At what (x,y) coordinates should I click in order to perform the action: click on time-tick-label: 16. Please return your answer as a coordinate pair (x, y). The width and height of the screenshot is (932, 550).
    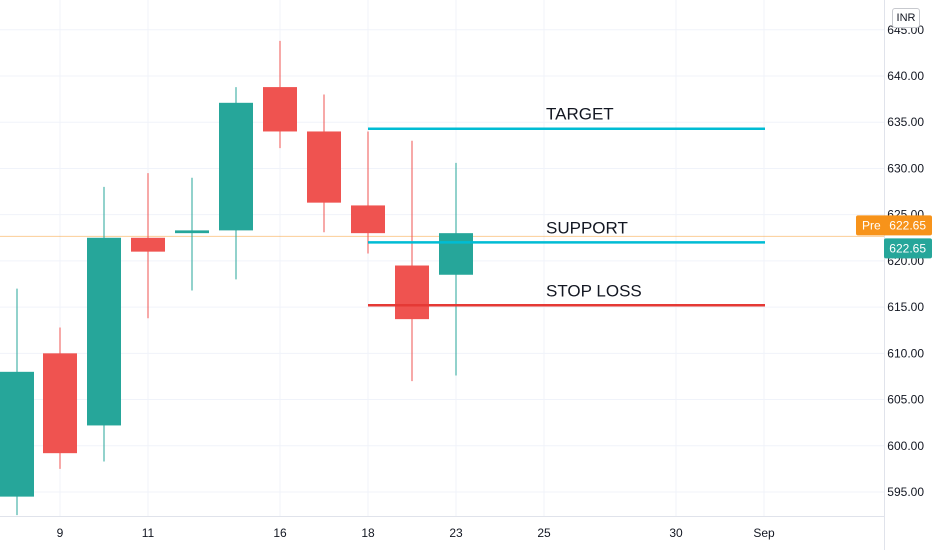
    Looking at the image, I should click on (280, 533).